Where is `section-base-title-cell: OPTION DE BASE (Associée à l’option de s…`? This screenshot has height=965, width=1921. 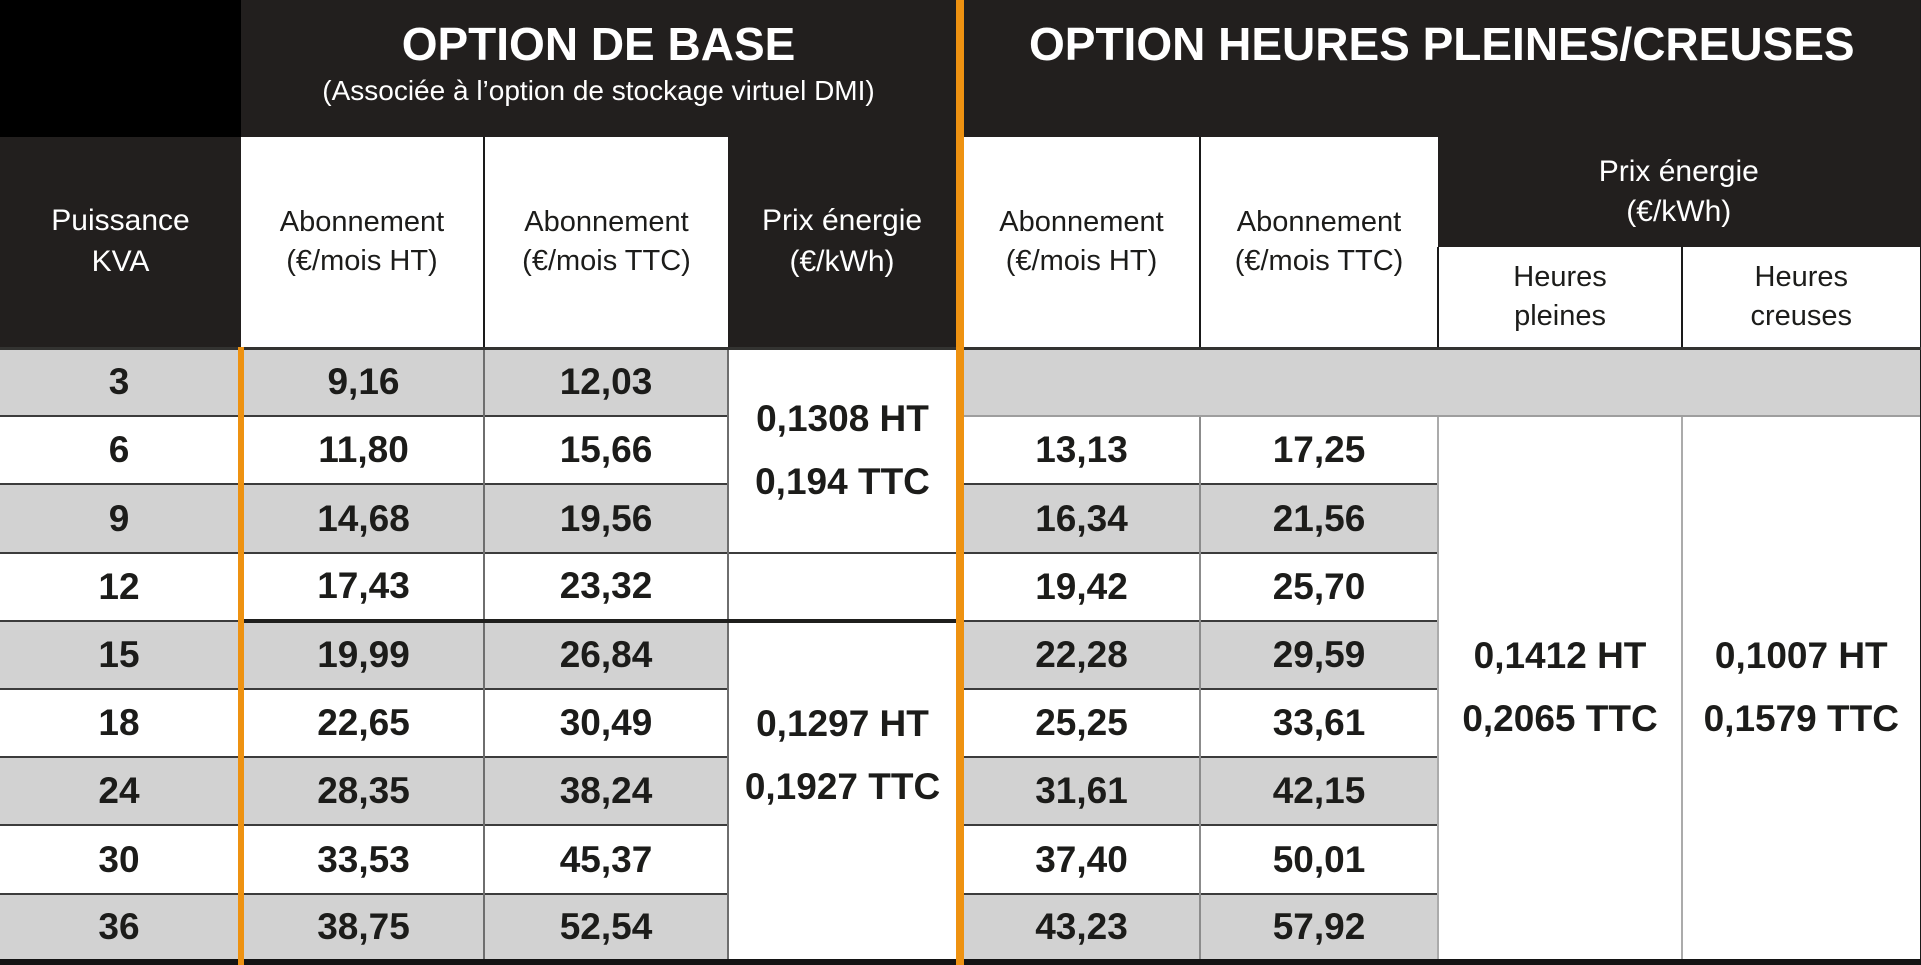
section-base-title-cell: OPTION DE BASE (Associée à l’option de s… is located at coordinates (601, 69).